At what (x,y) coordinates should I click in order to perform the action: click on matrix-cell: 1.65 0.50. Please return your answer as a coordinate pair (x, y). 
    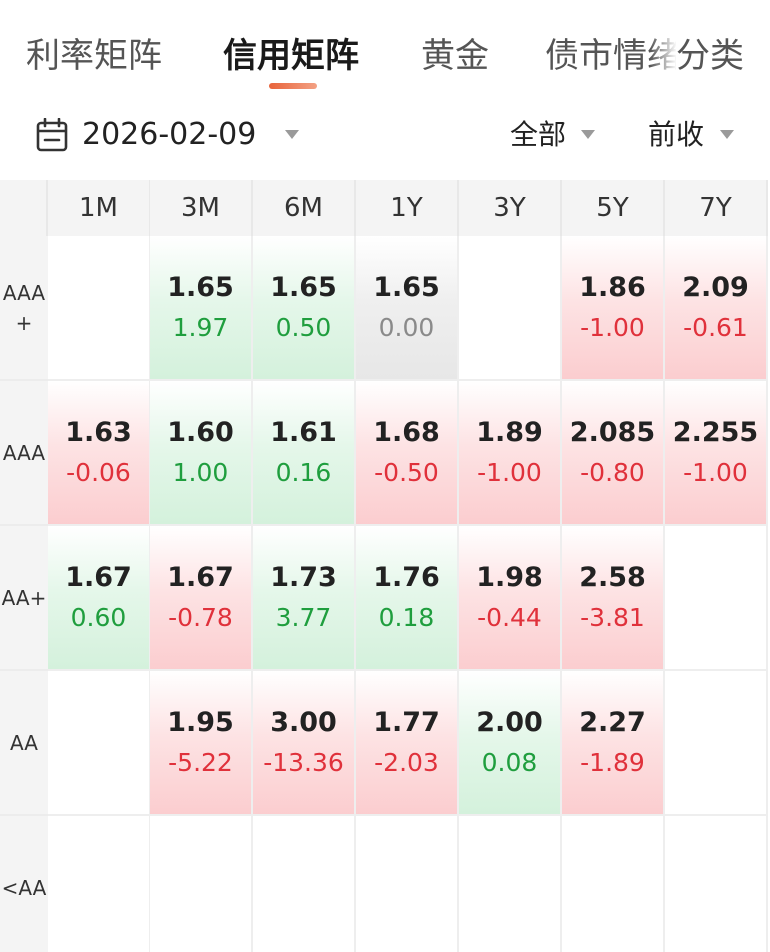
    Looking at the image, I should click on (304, 308).